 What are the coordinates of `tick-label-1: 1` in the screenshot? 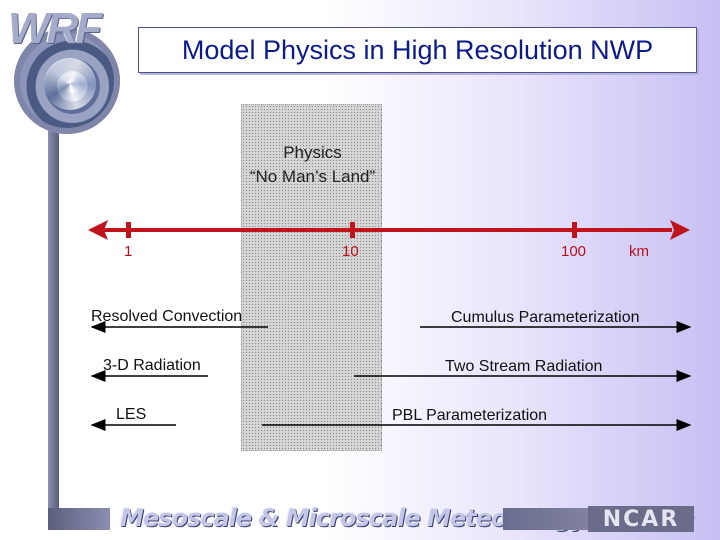 It's located at (128, 251).